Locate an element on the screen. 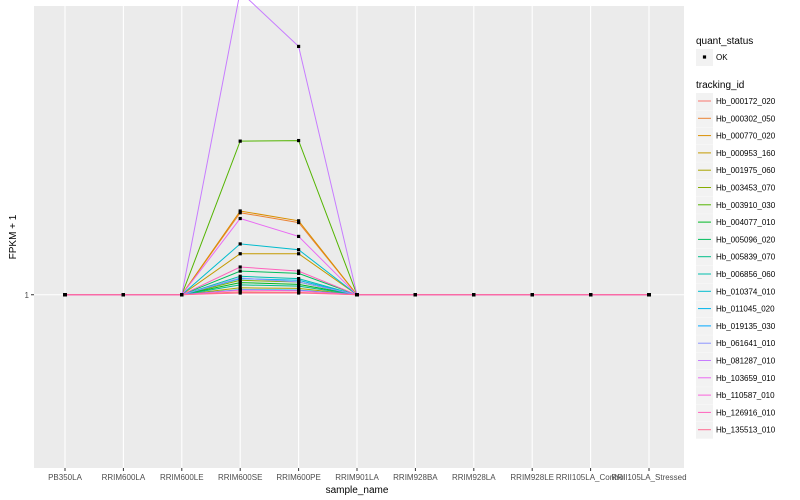 Image resolution: width=800 pixels, height=500 pixels. legend-label: Hb_003453_070 is located at coordinates (746, 188).